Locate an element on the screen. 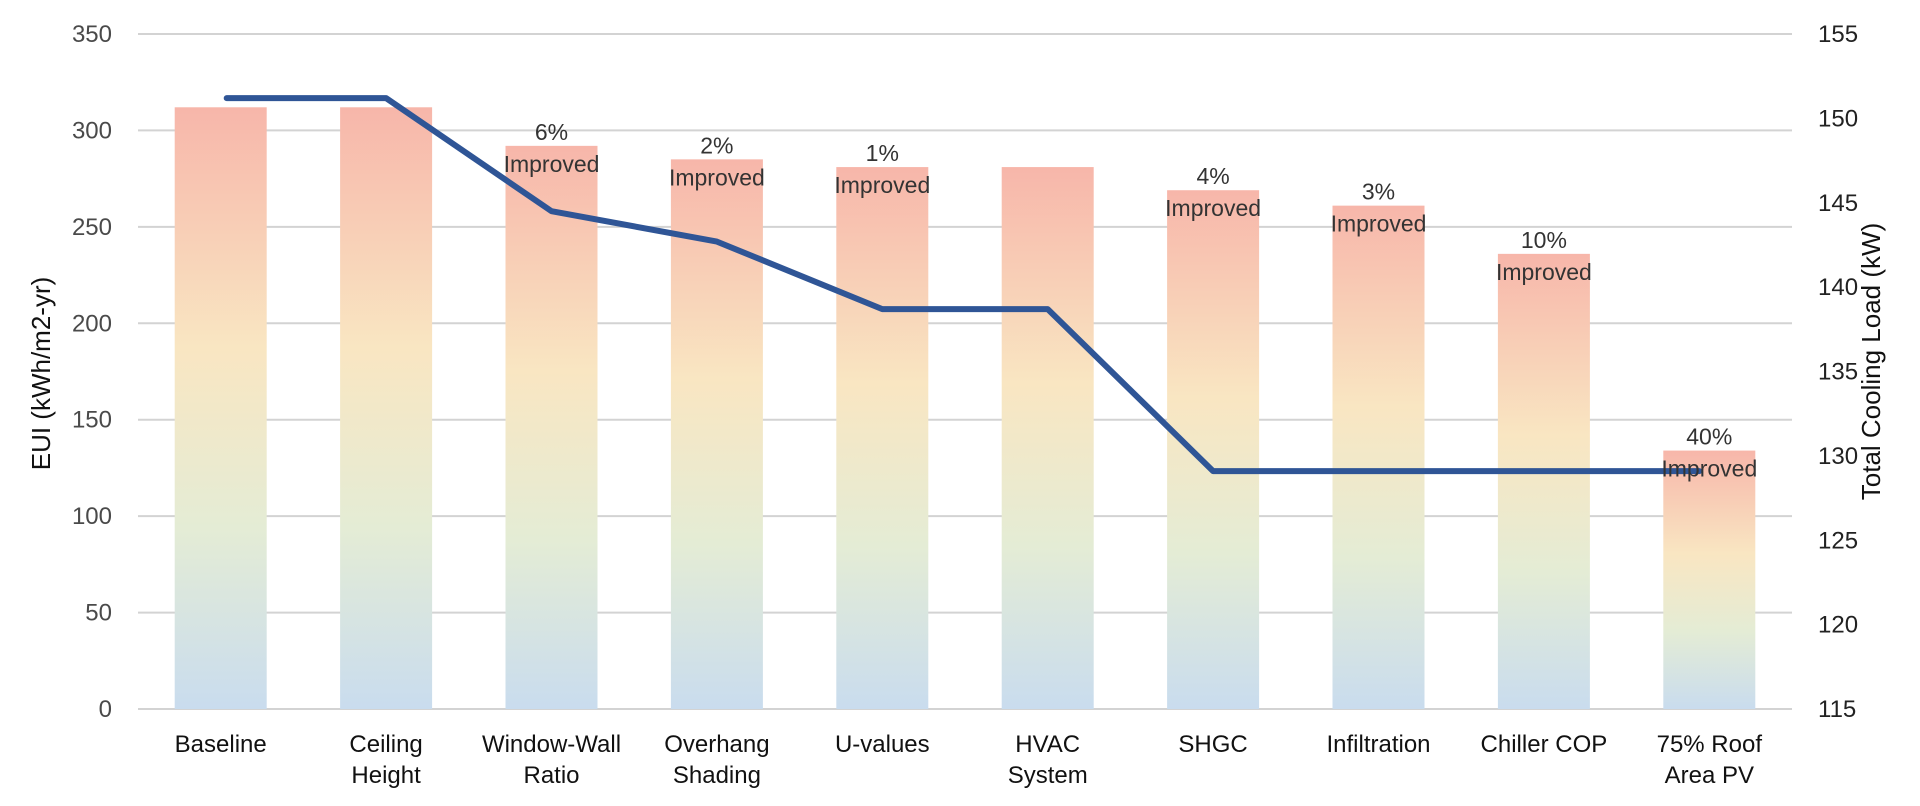 Image resolution: width=1920 pixels, height=806 pixels. category-label-line: System is located at coordinates (1048, 775).